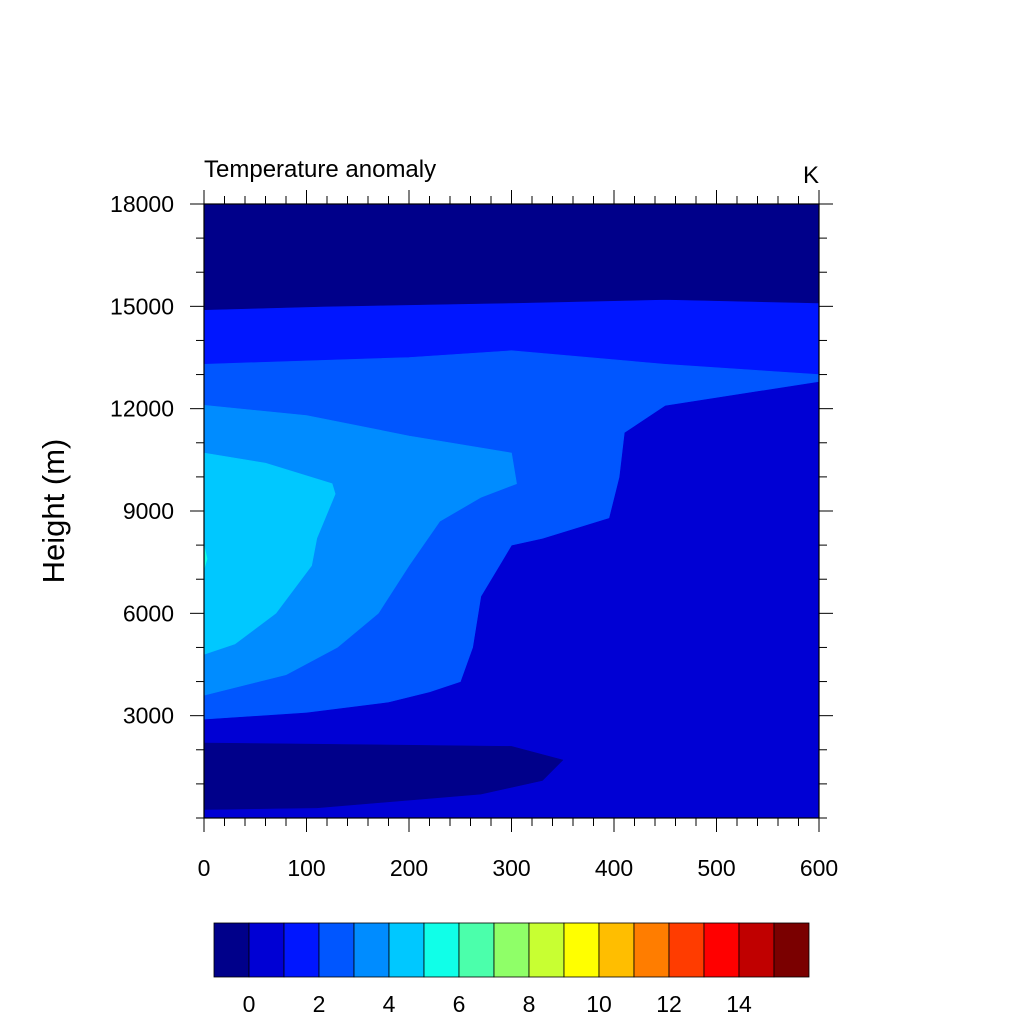  I want to click on colorbar-tick-label: 2, so click(319, 1004).